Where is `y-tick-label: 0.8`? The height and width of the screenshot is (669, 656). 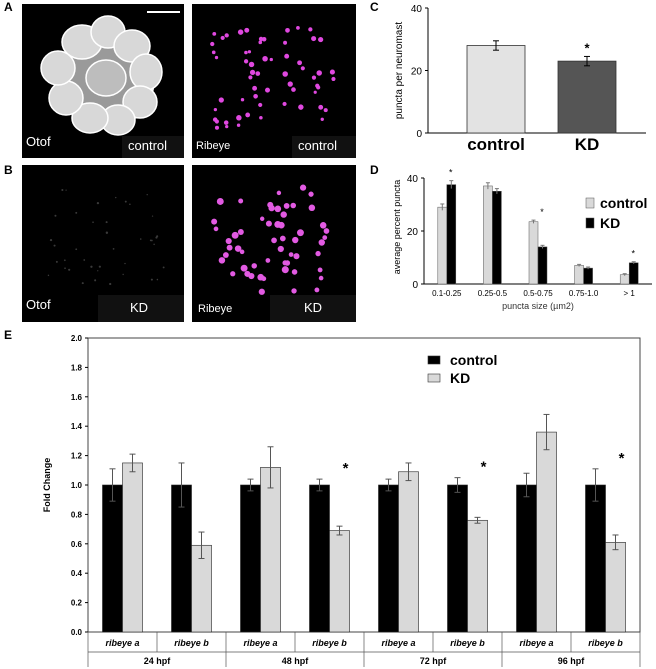
y-tick-label: 0.8 is located at coordinates (77, 514).